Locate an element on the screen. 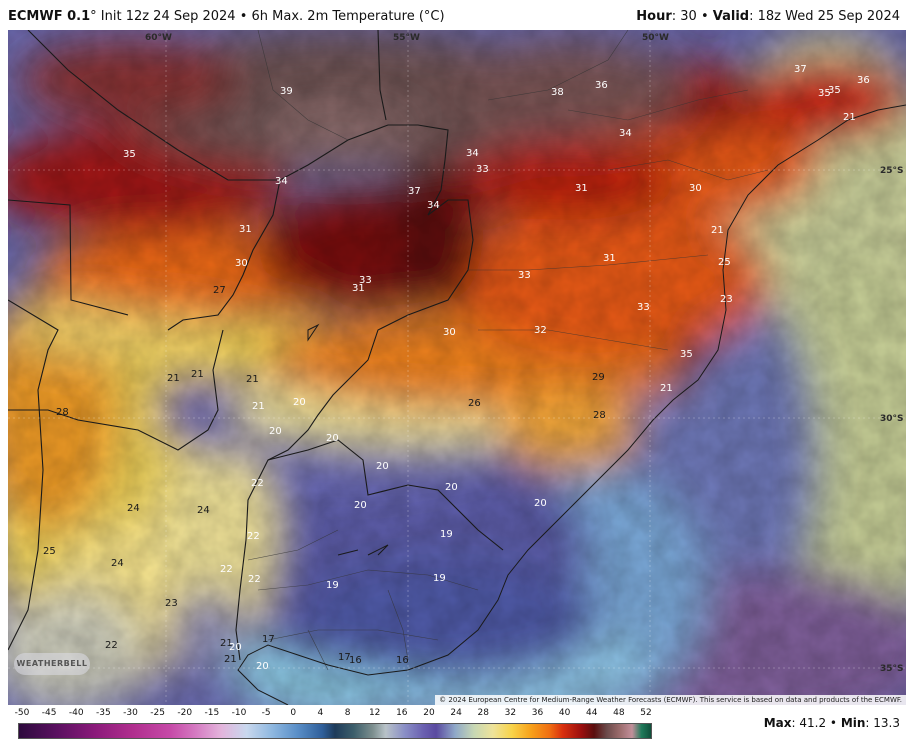 This screenshot has height=750, width=914. degree-mark: ° is located at coordinates (93, 16).